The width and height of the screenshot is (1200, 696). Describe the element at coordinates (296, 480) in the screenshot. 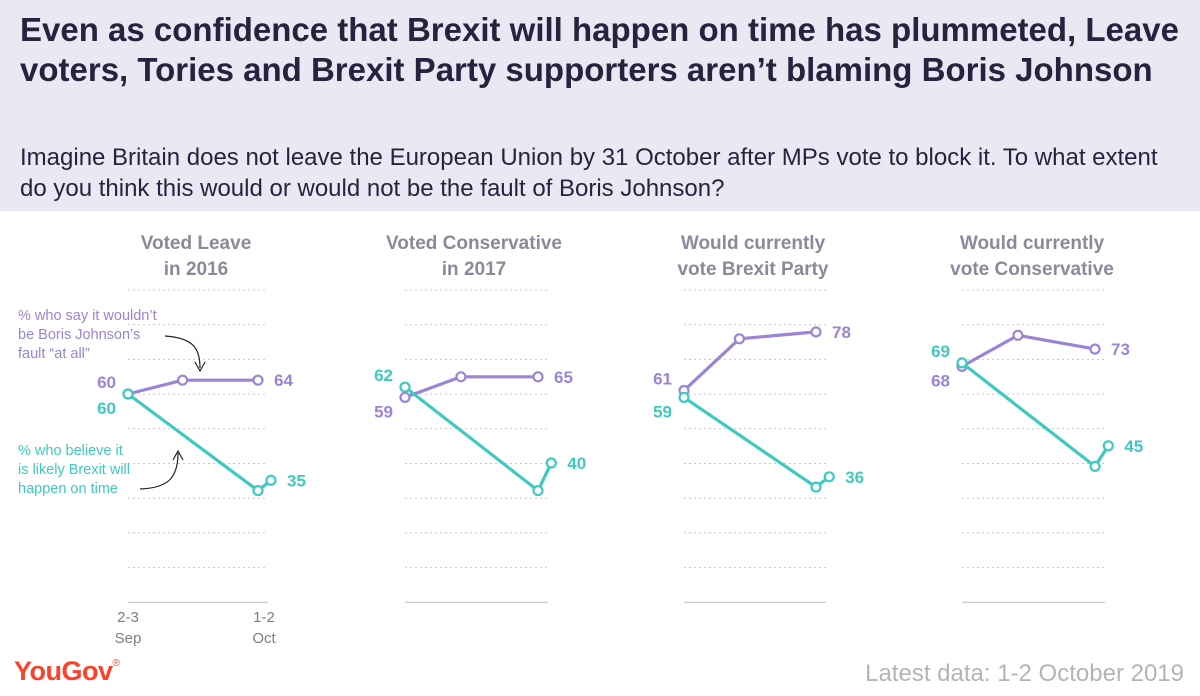

I see `likely-end-label: 35` at that location.